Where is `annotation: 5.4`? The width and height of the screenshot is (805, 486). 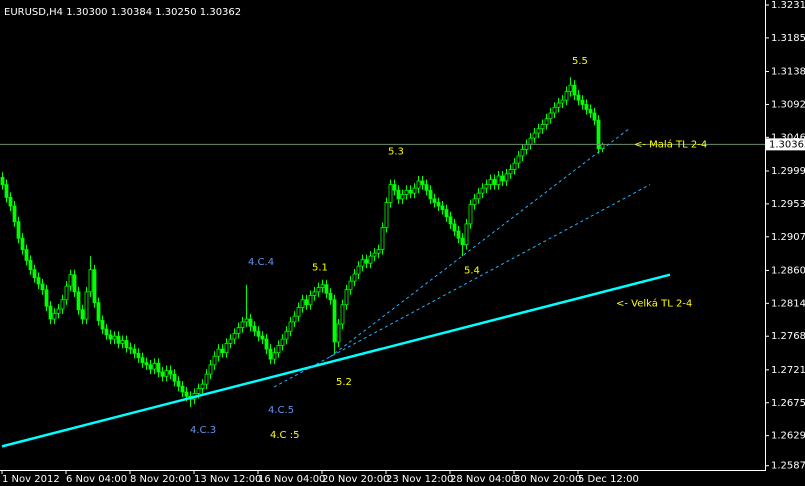 annotation: 5.4 is located at coordinates (472, 270).